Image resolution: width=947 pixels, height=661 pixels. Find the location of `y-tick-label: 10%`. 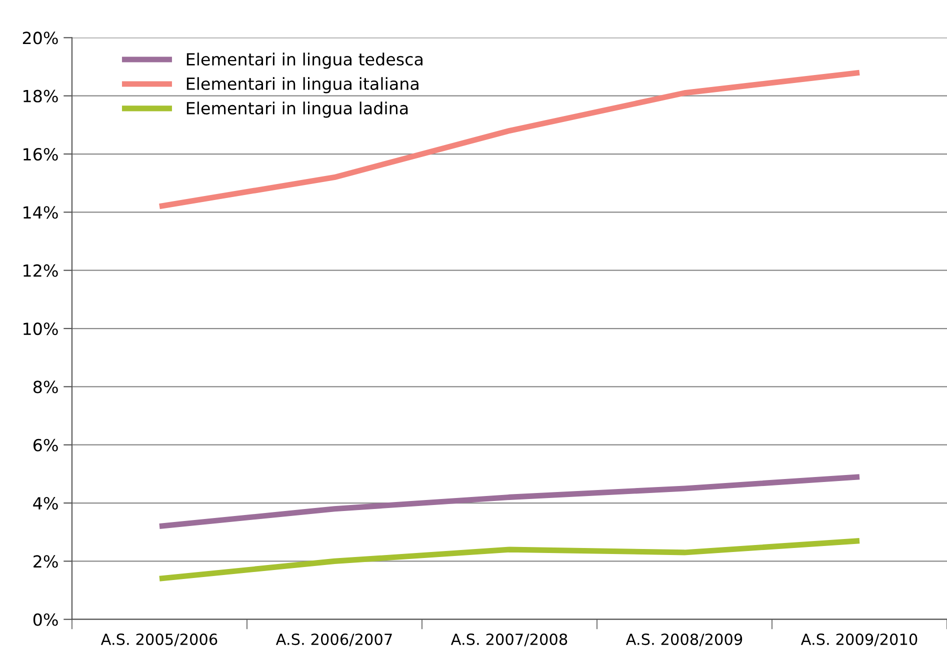

y-tick-label: 10% is located at coordinates (41, 329).